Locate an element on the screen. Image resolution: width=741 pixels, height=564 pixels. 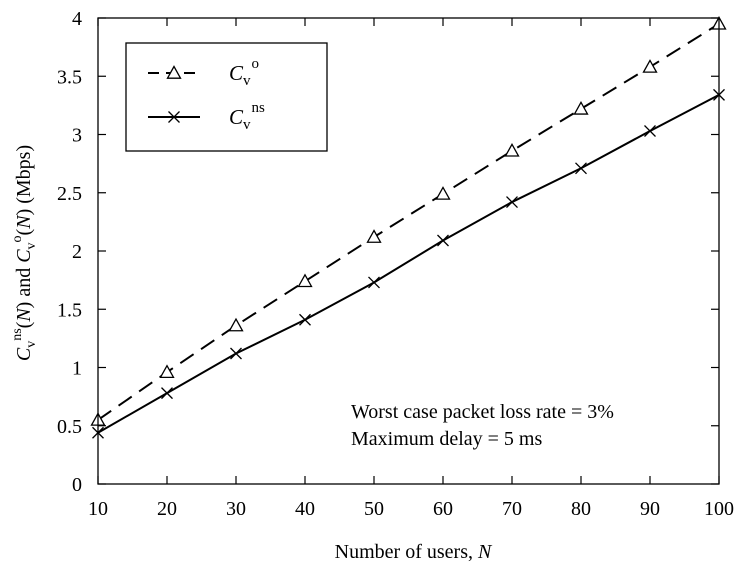
x-tick-label: 30 is located at coordinates (236, 509).